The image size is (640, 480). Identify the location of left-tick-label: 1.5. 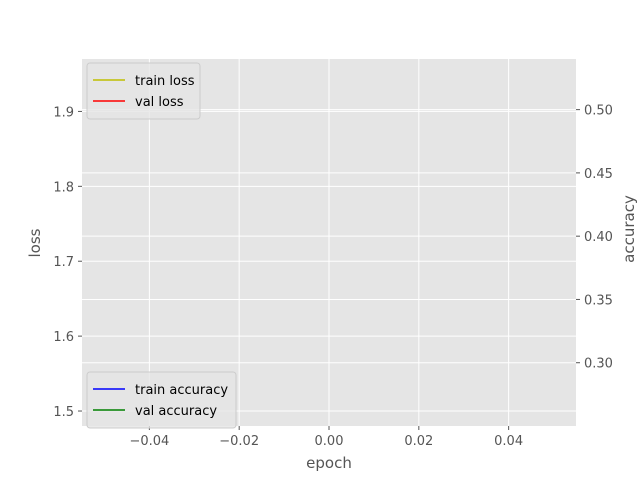
(63, 412).